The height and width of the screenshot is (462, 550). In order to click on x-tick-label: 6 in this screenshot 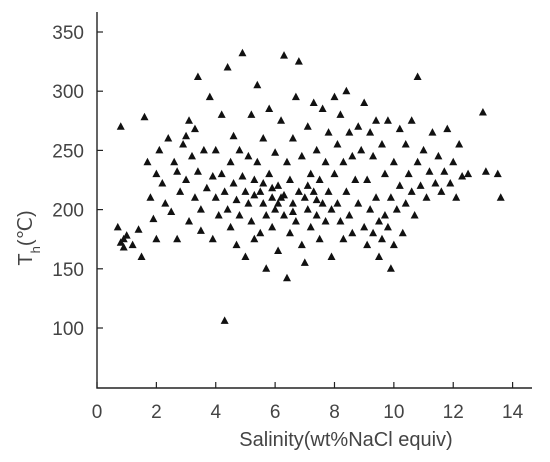, I will do `click(275, 412)`.